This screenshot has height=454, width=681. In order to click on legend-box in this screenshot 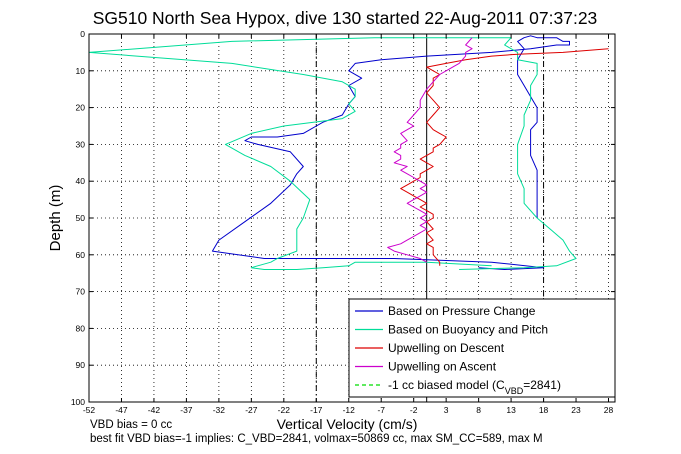, I will do `click(482, 348)`.